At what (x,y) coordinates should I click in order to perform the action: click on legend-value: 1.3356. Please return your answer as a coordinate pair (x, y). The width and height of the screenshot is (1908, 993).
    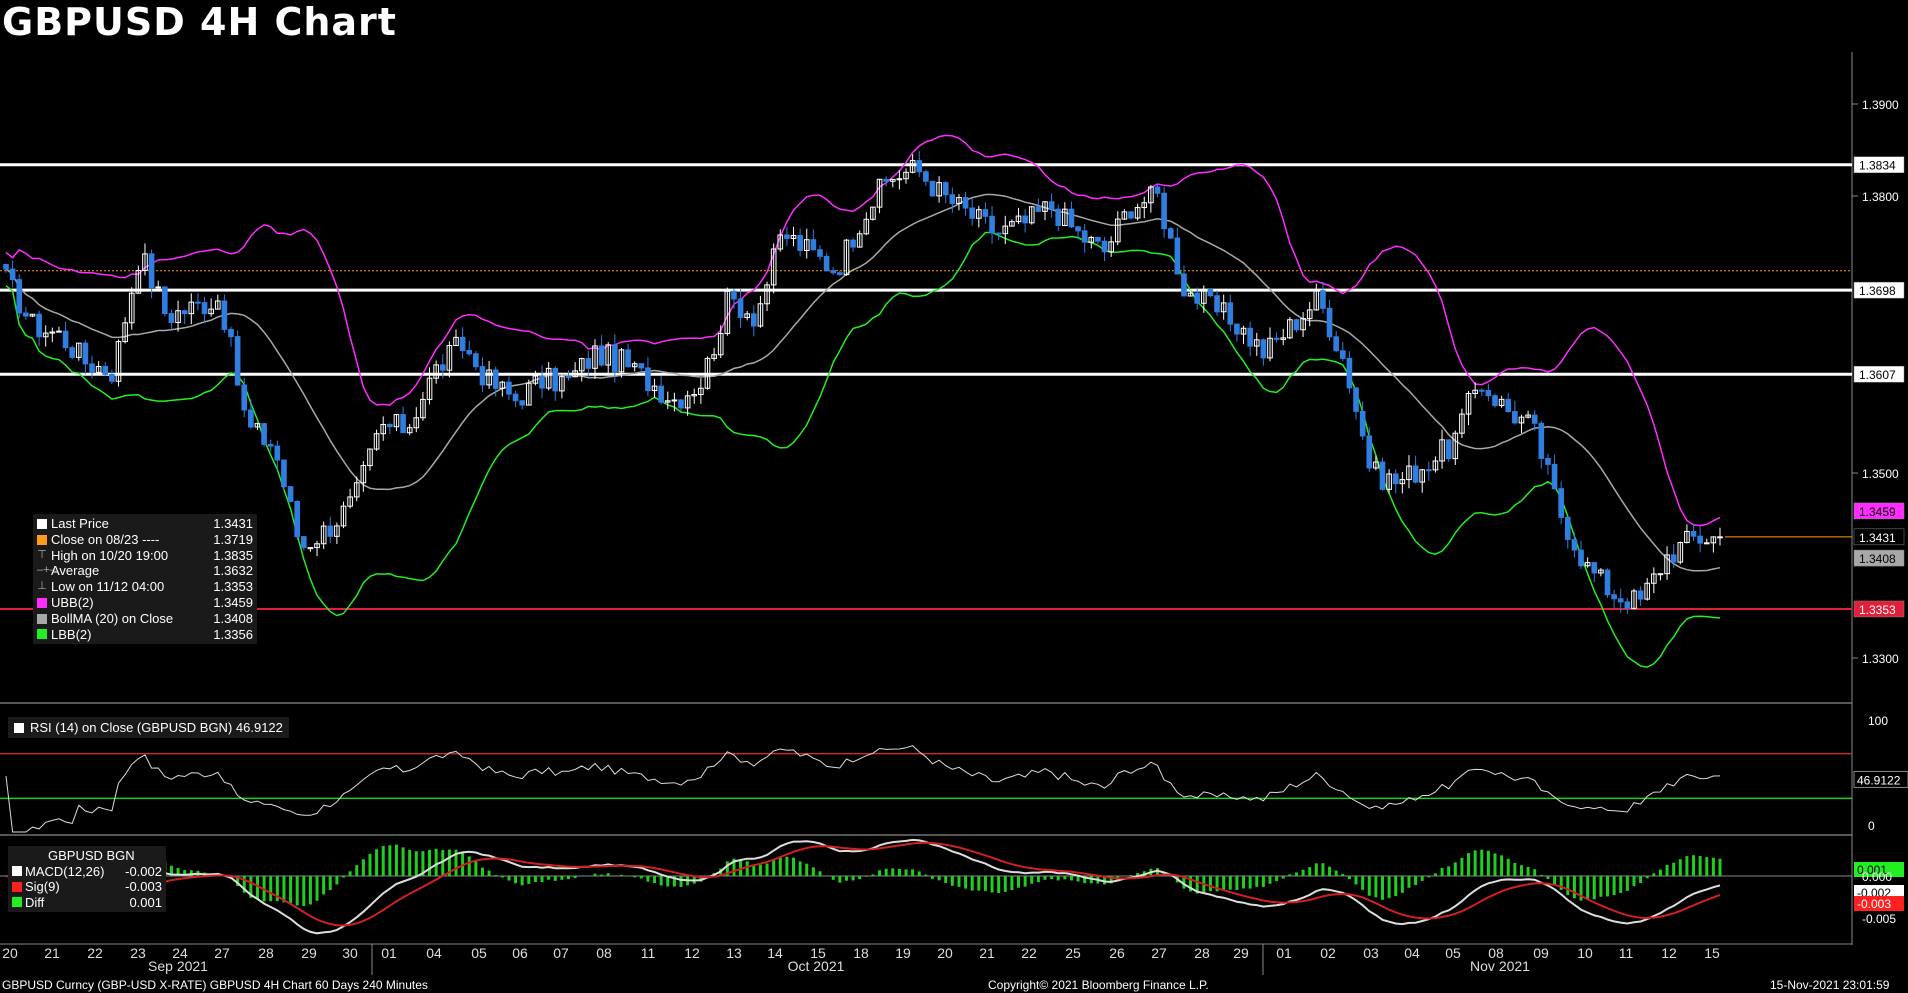
    Looking at the image, I should click on (233, 634).